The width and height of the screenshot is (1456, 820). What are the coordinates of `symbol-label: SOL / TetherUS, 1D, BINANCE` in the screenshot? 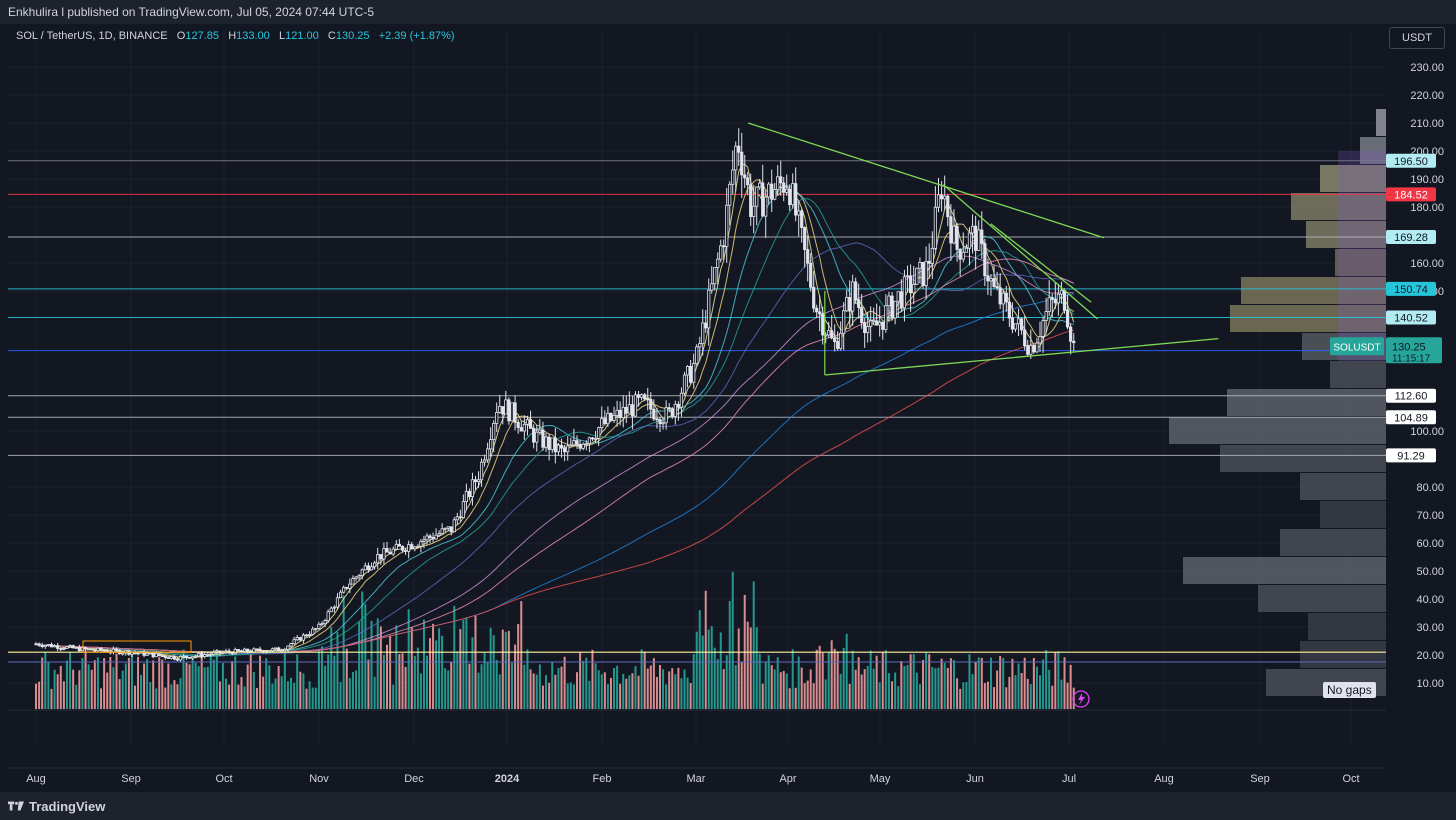 It's located at (92, 36).